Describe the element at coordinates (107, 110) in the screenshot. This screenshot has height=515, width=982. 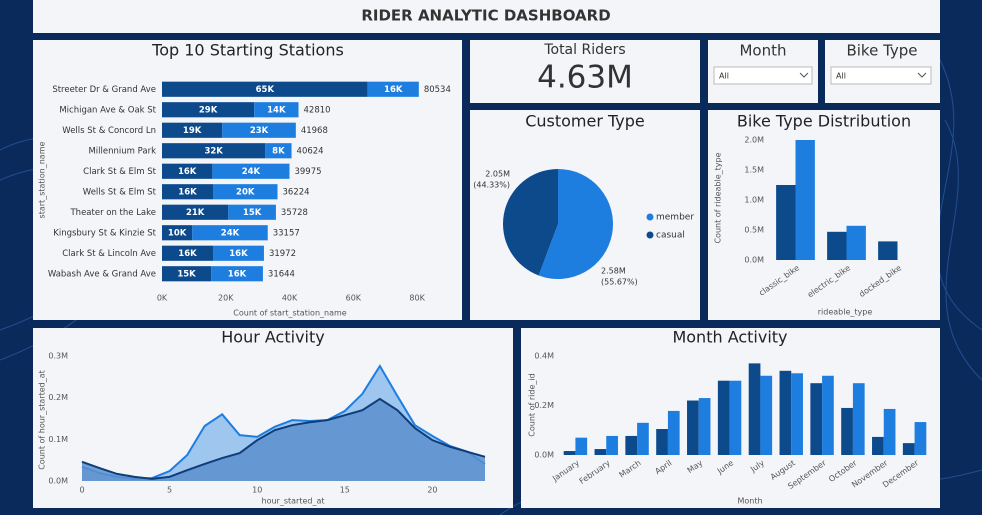
I see `y-tick-label: Michigan Ave & Oak St` at that location.